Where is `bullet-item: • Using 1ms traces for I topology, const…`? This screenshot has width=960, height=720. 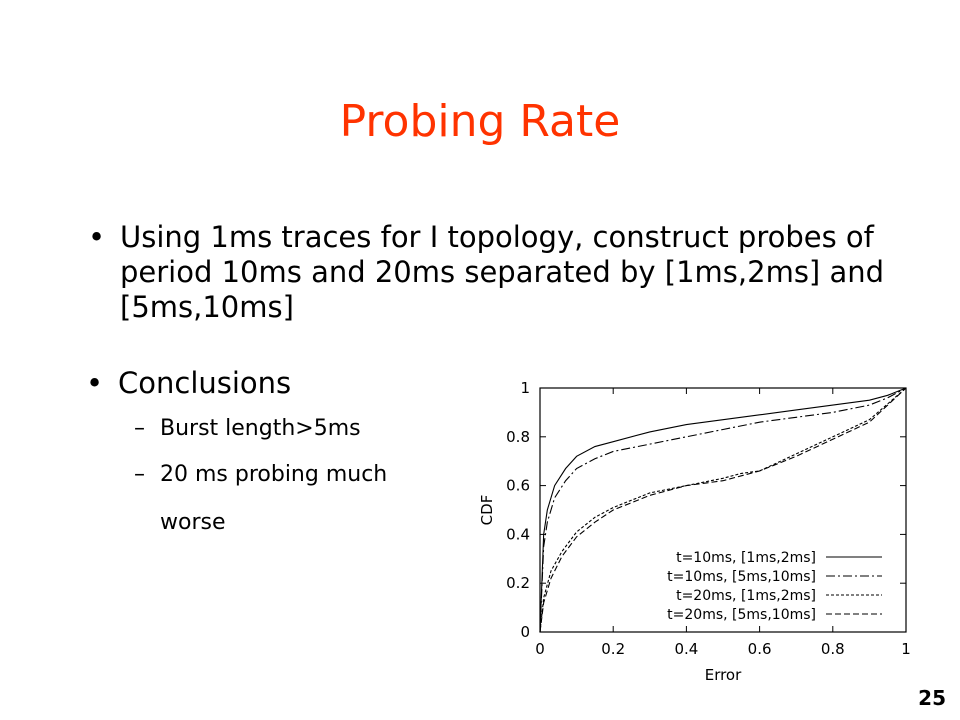
bullet-item: • Using 1ms traces for I topology, const… is located at coordinates (488, 272).